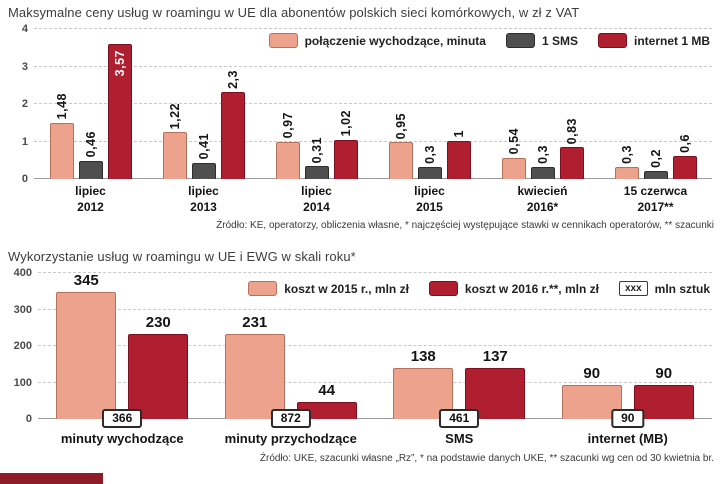 This screenshot has width=720, height=484. What do you see at coordinates (287, 125) in the screenshot?
I see `bar-value-label: 0,97` at bounding box center [287, 125].